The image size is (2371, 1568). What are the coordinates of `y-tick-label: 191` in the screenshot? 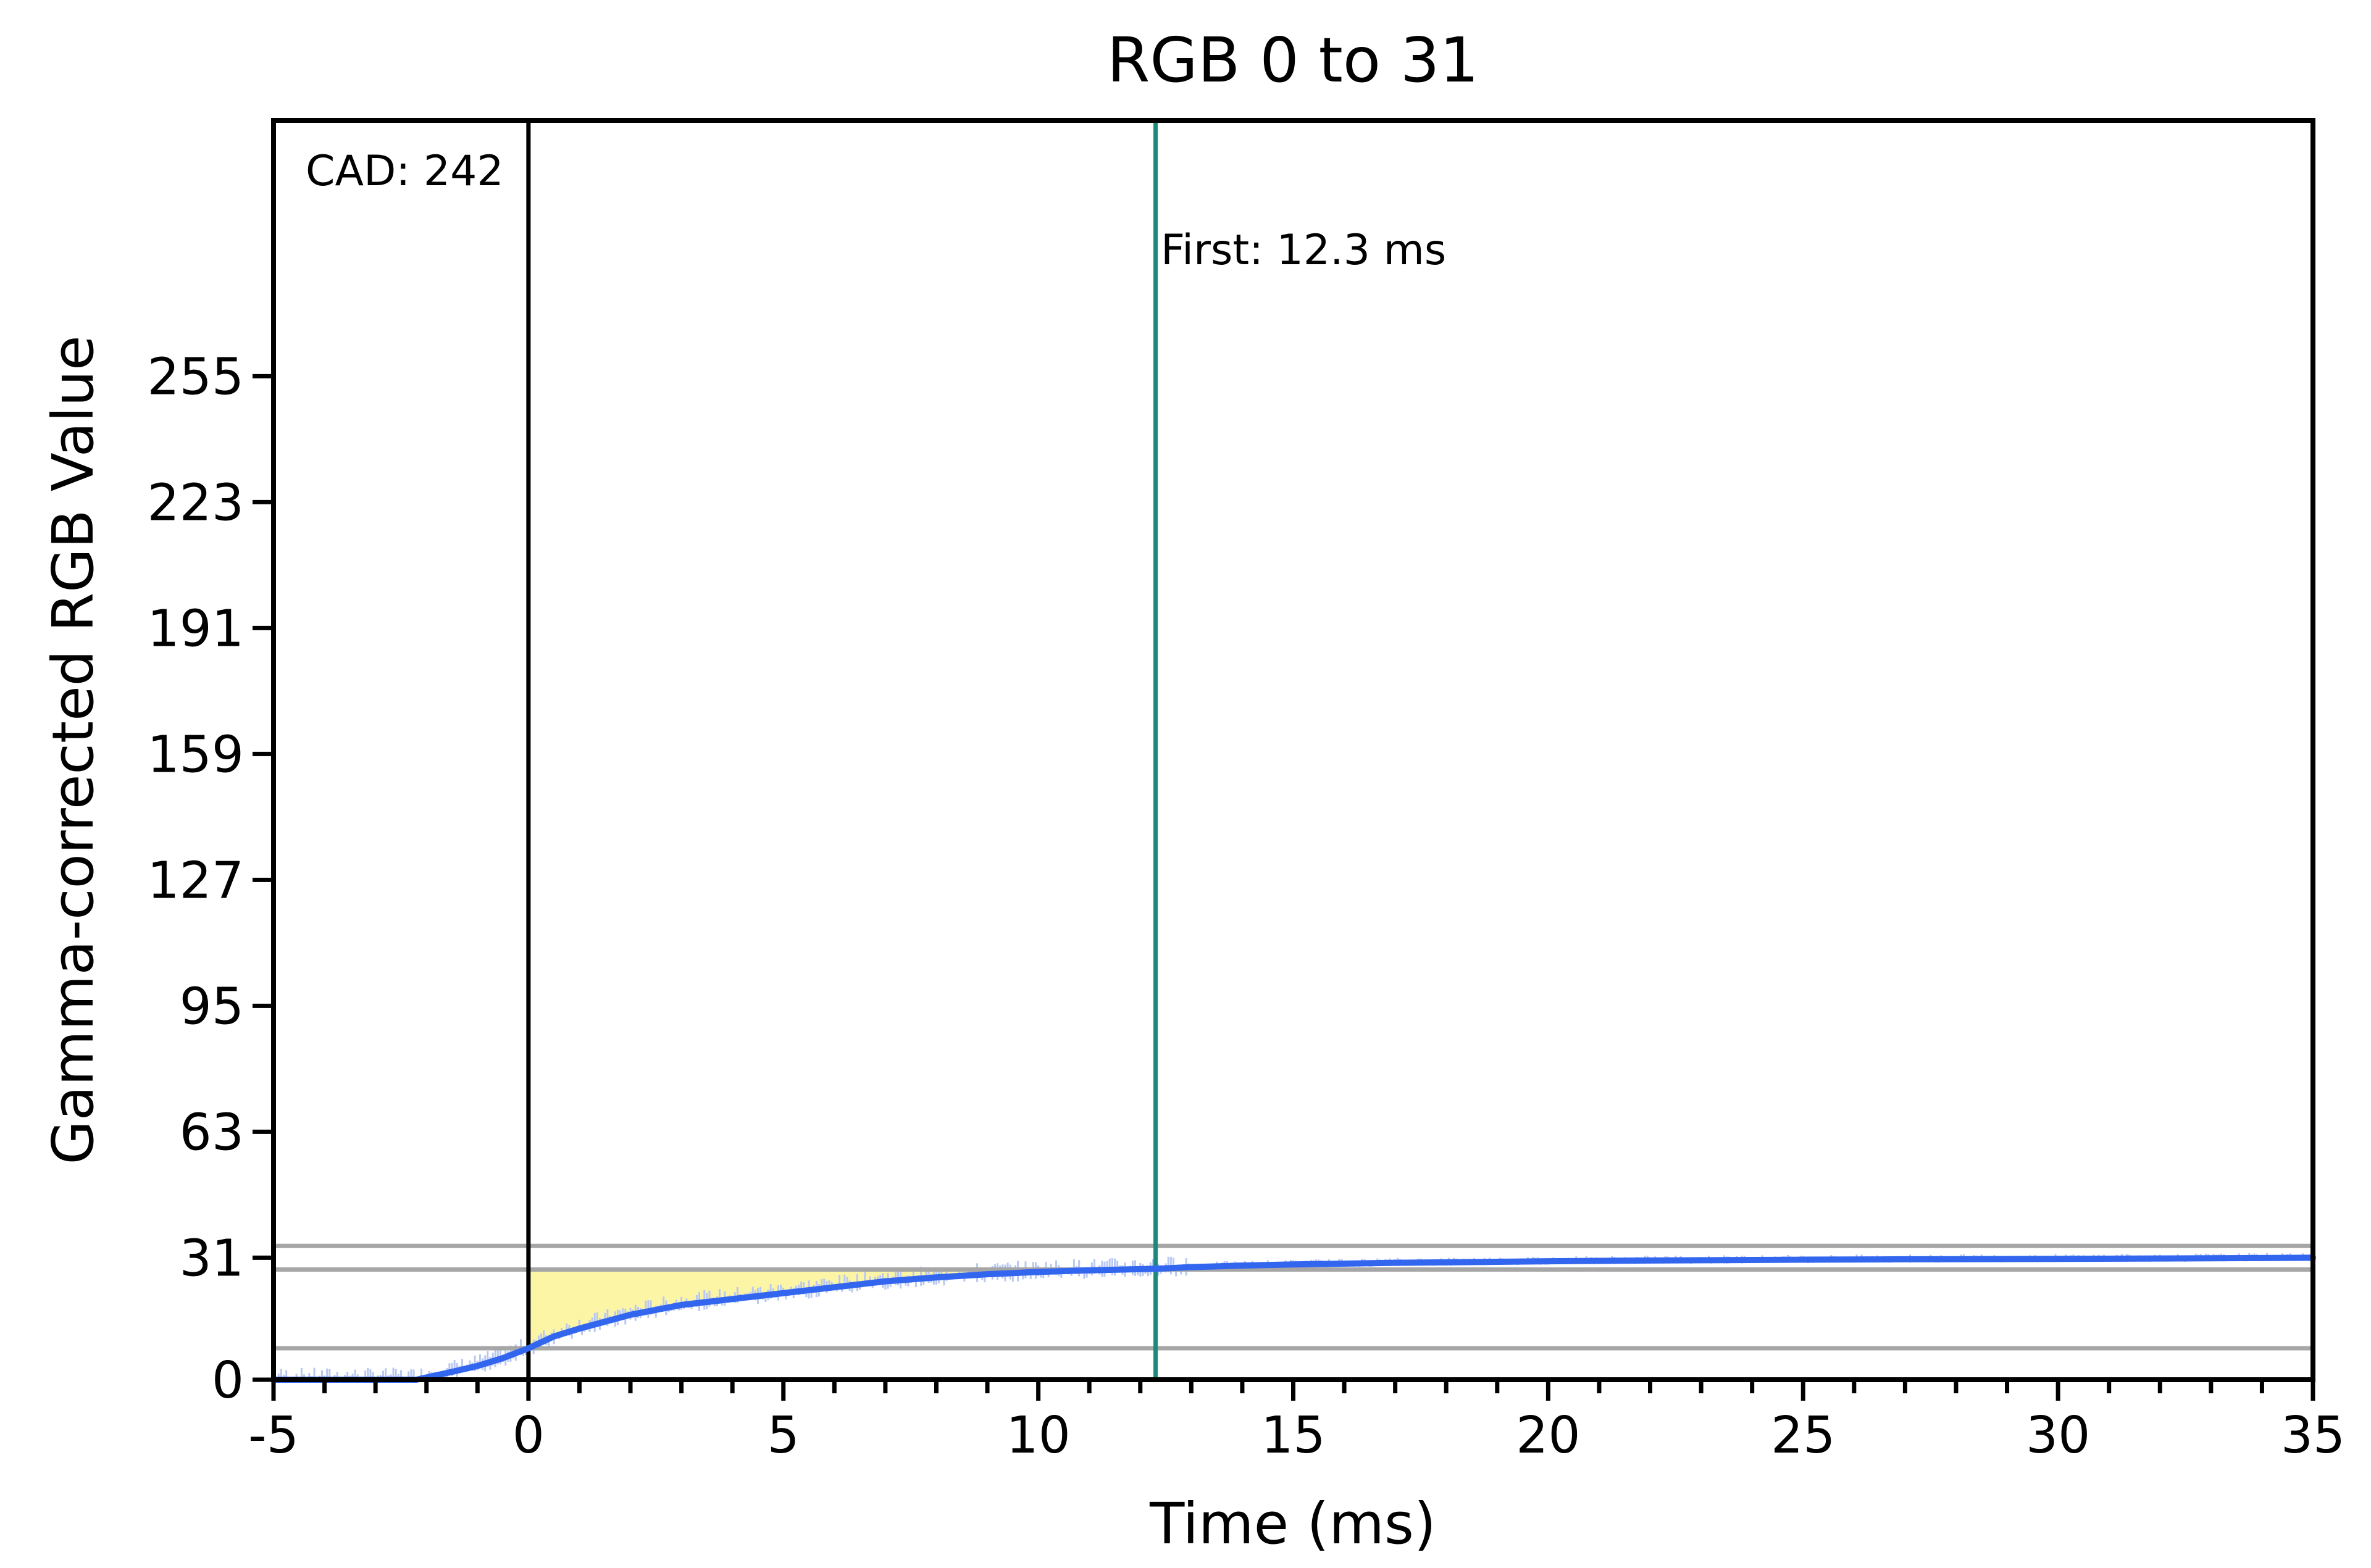 It's located at (195, 628).